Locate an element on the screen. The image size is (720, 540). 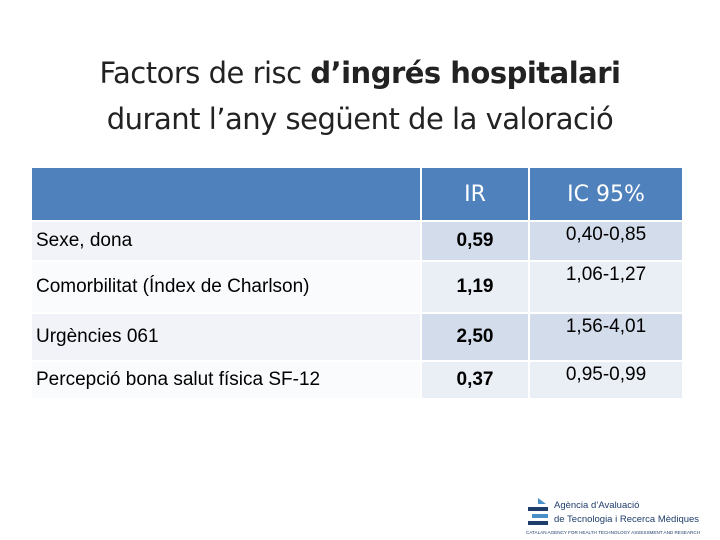
ir-cell: 2,50 is located at coordinates (475, 337).